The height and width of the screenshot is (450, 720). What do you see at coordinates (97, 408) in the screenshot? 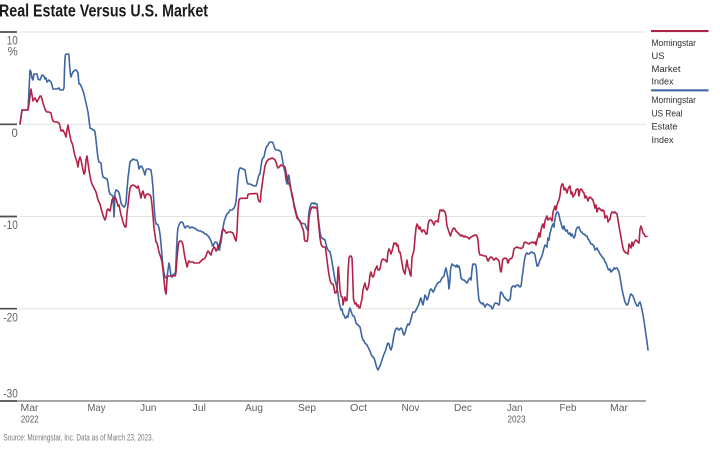
I see `svg-text: May` at bounding box center [97, 408].